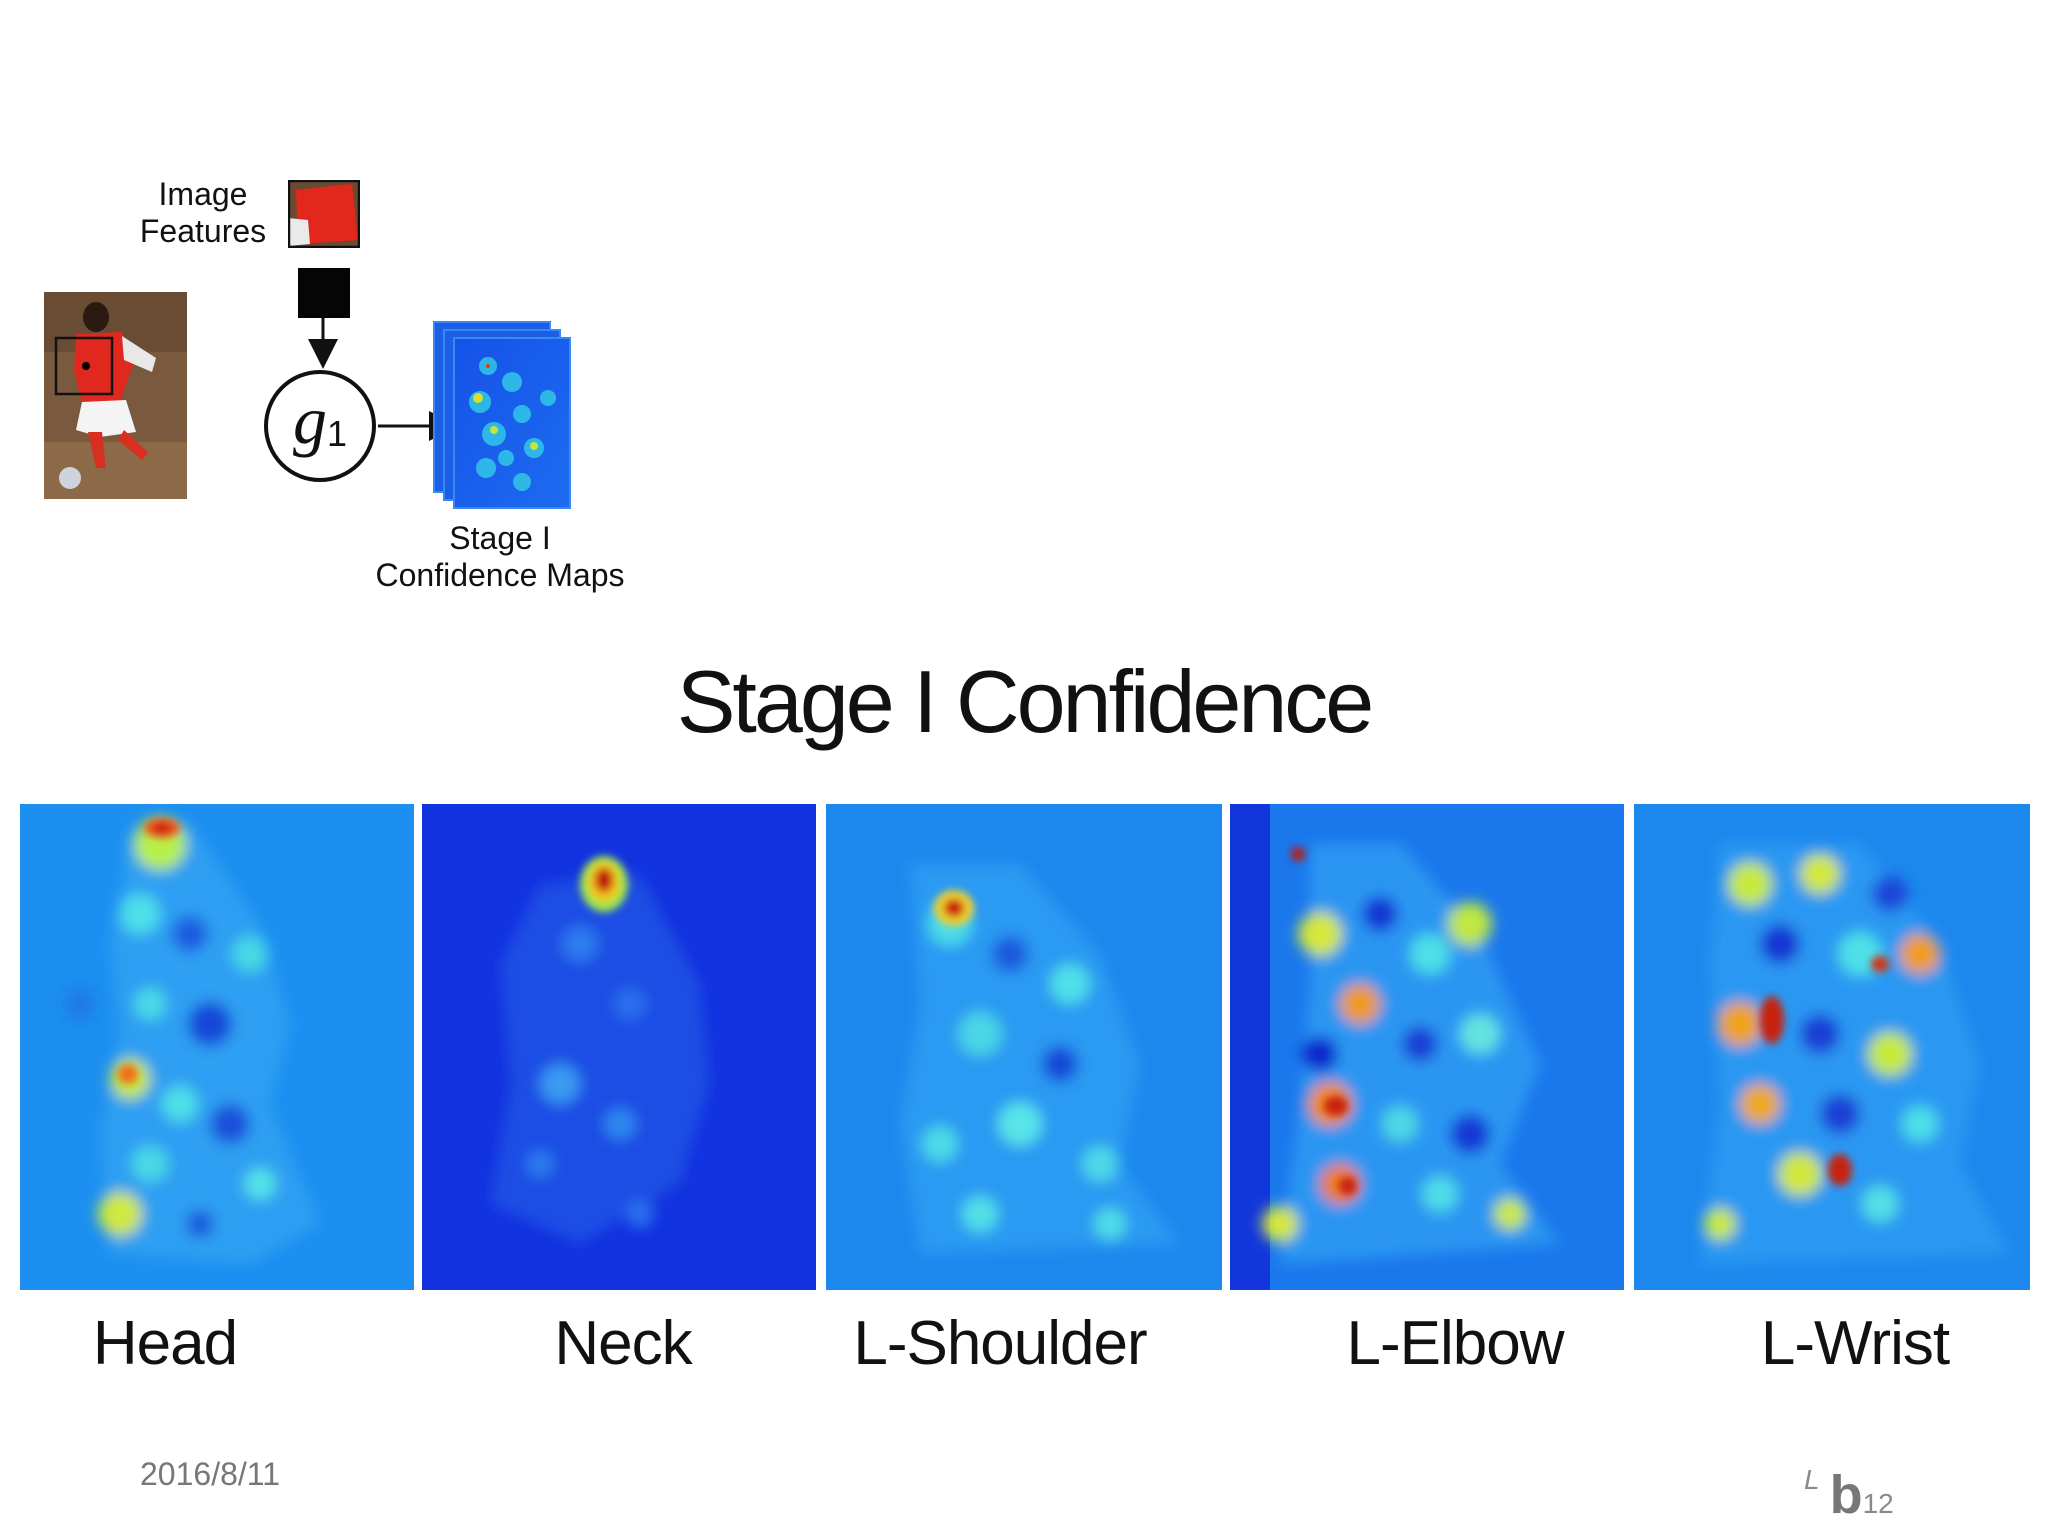  Describe the element at coordinates (500, 556) in the screenshot. I see `stage1-confidence-maps-label: Stage I Confidence Maps` at that location.